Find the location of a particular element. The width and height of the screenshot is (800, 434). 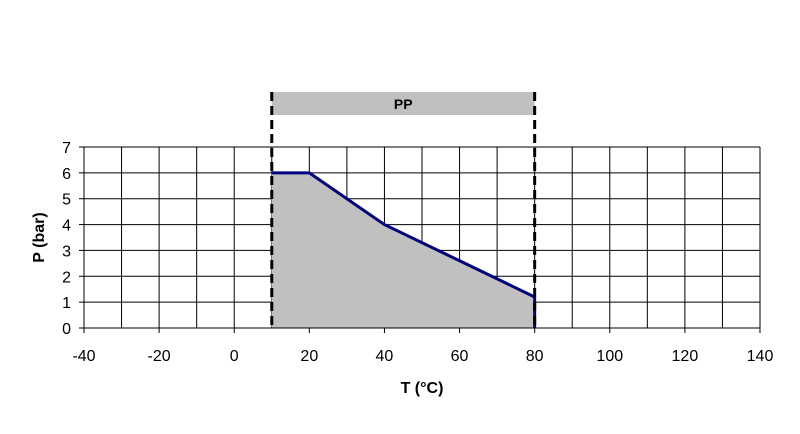

y-tick-label: 3 is located at coordinates (66, 251).